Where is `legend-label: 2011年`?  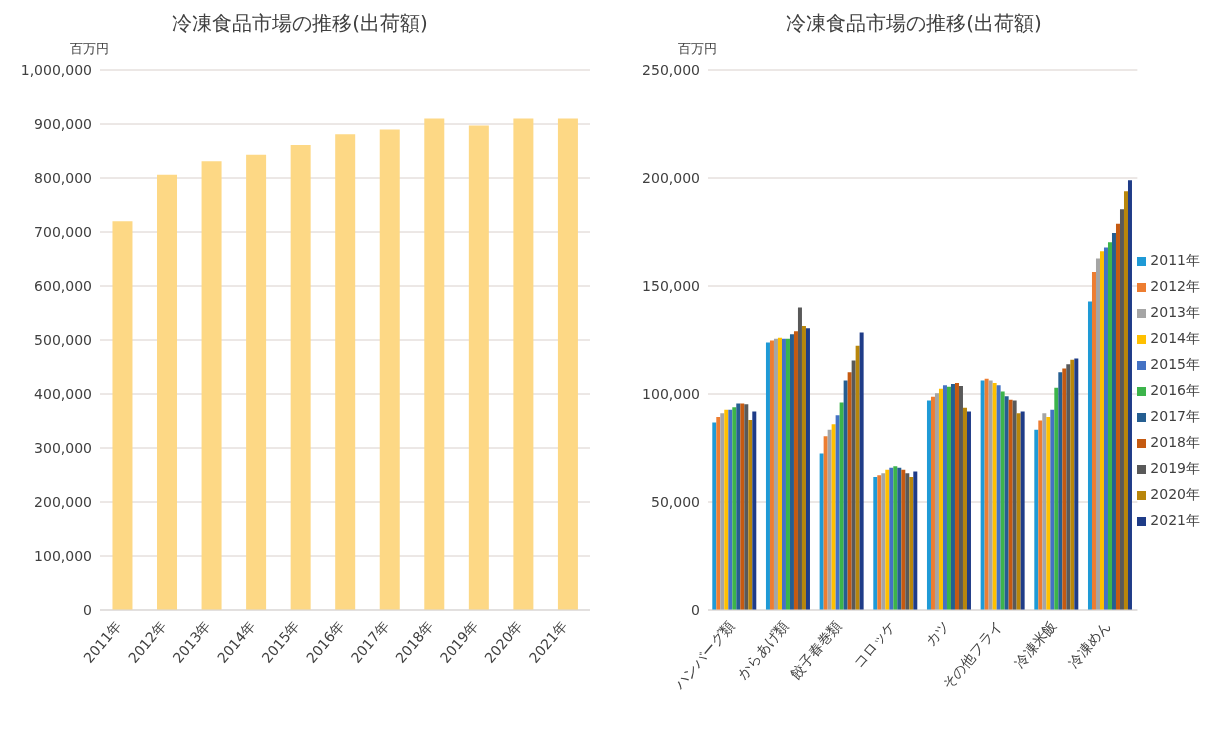
legend-label: 2011年 is located at coordinates (1175, 260).